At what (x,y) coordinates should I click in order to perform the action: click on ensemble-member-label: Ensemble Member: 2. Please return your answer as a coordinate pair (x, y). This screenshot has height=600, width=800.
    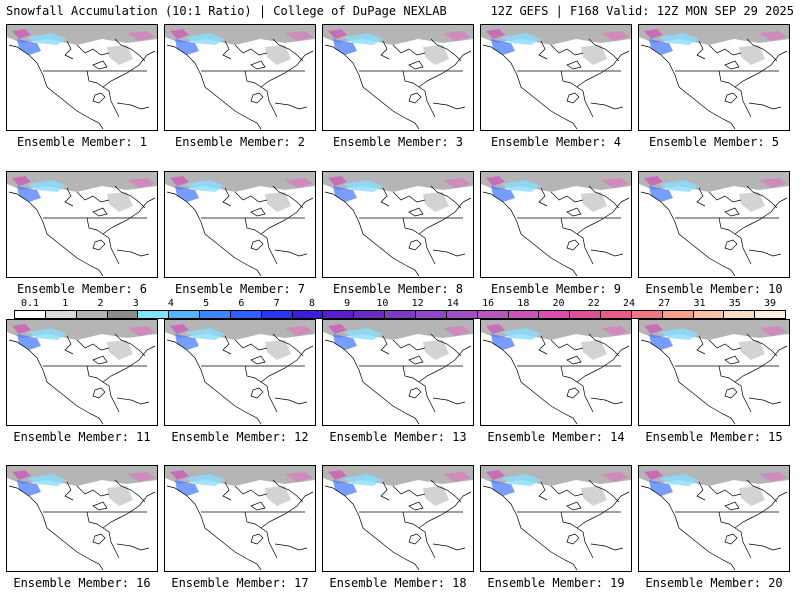
    Looking at the image, I should click on (240, 142).